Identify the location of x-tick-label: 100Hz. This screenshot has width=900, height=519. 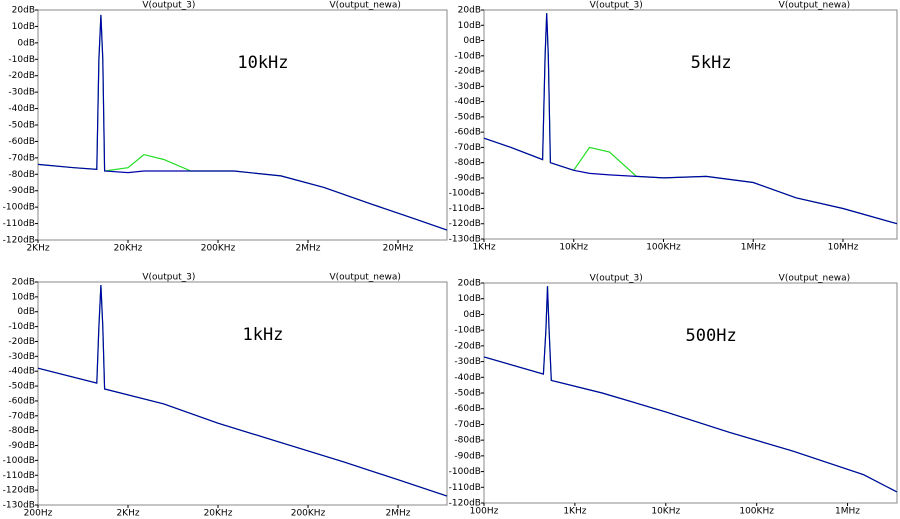
(484, 512).